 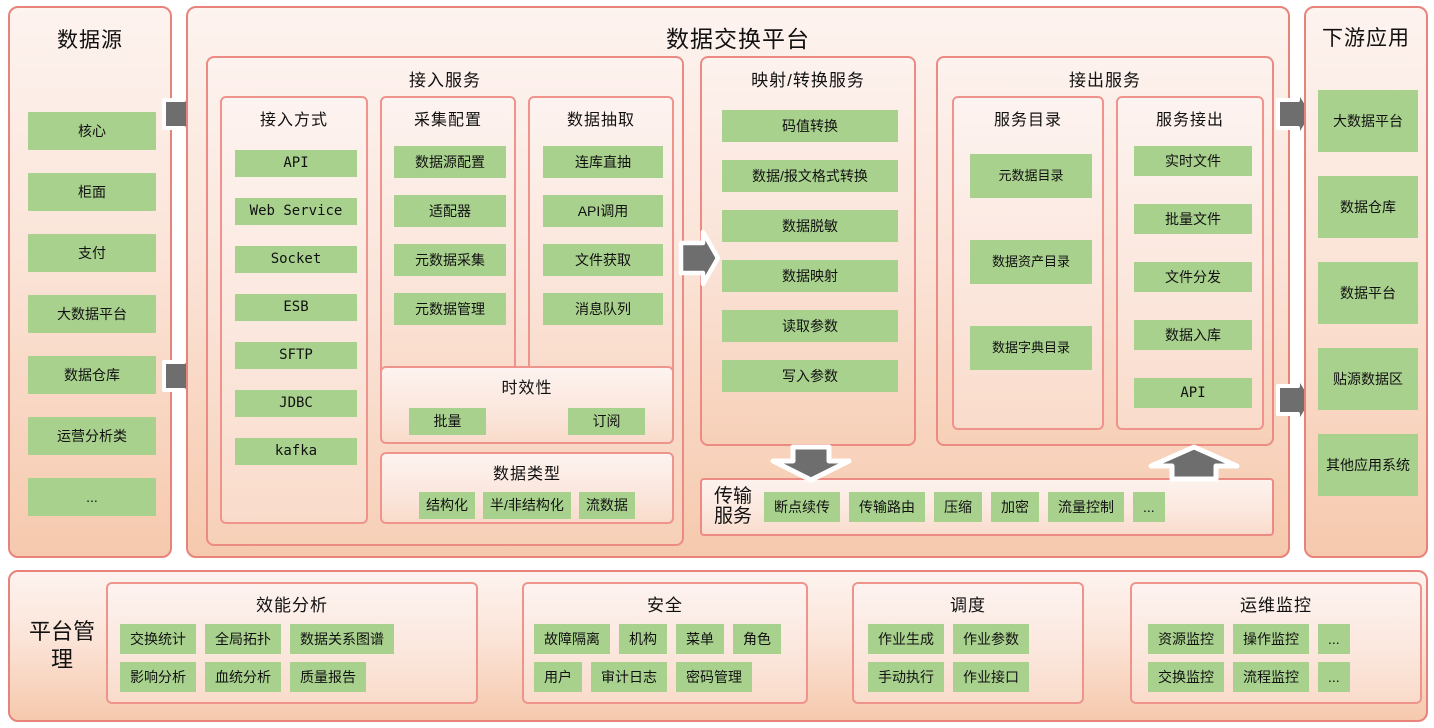 I want to click on timeliness-item-subscribe: 订阅, so click(x=606, y=421).